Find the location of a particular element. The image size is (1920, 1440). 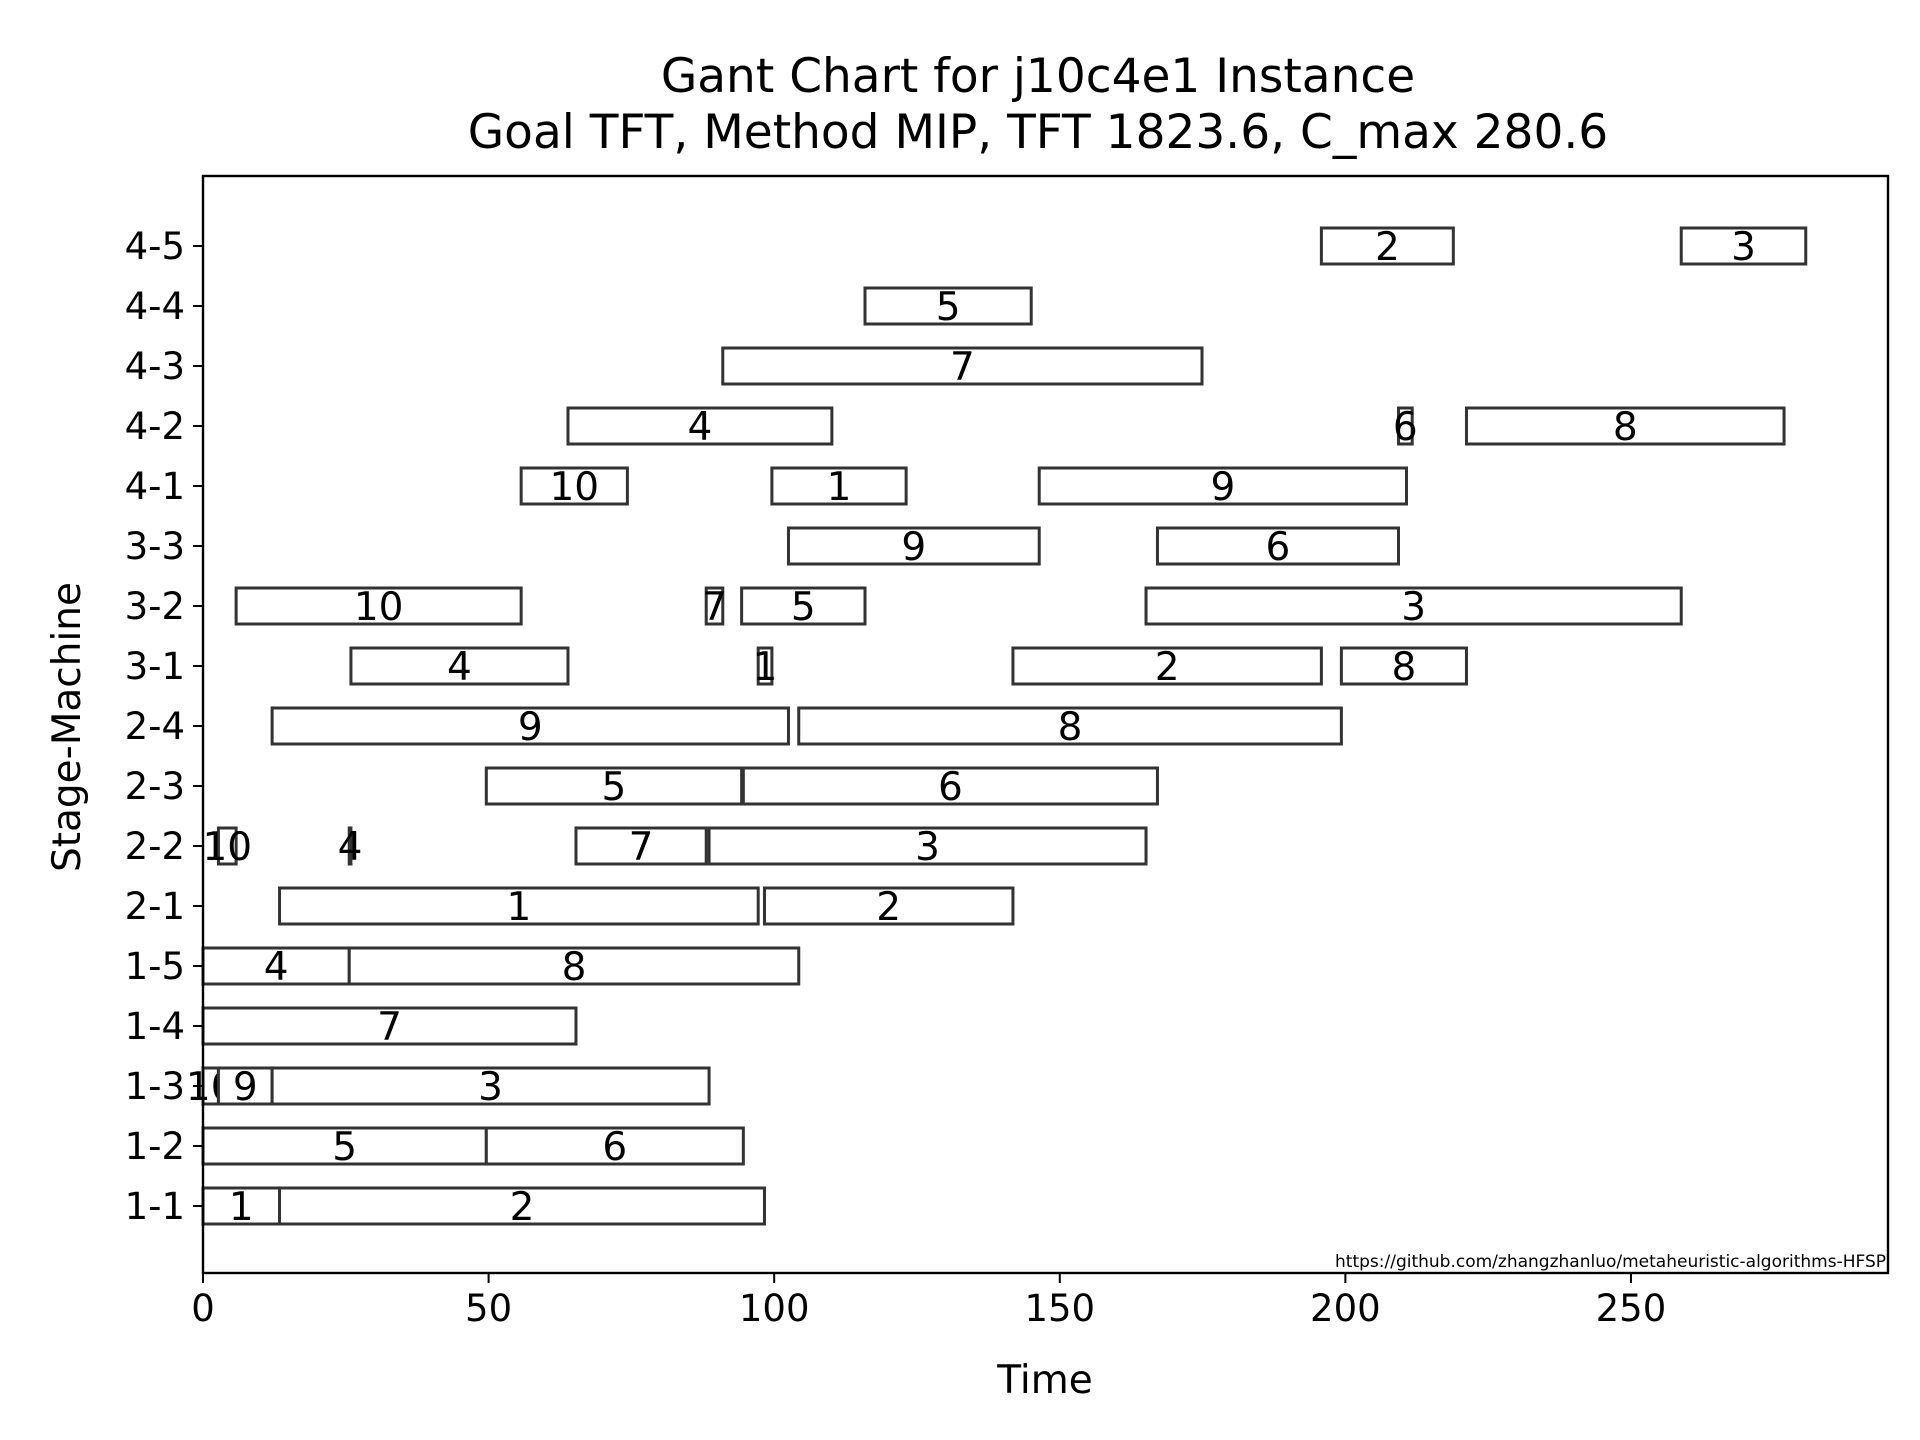

y-tick-label: 1-1 is located at coordinates (155, 1206).